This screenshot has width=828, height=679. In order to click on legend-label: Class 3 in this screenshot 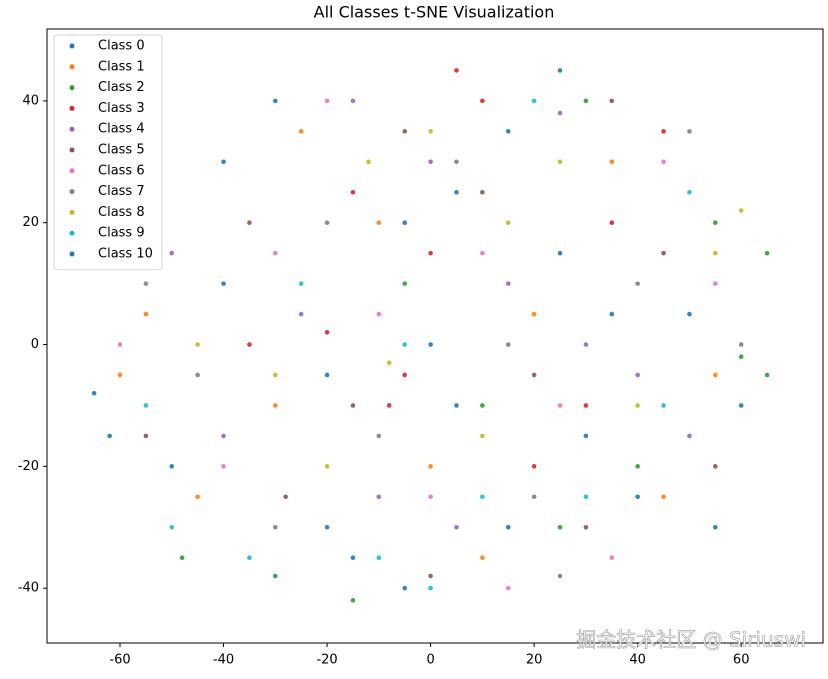, I will do `click(121, 108)`.